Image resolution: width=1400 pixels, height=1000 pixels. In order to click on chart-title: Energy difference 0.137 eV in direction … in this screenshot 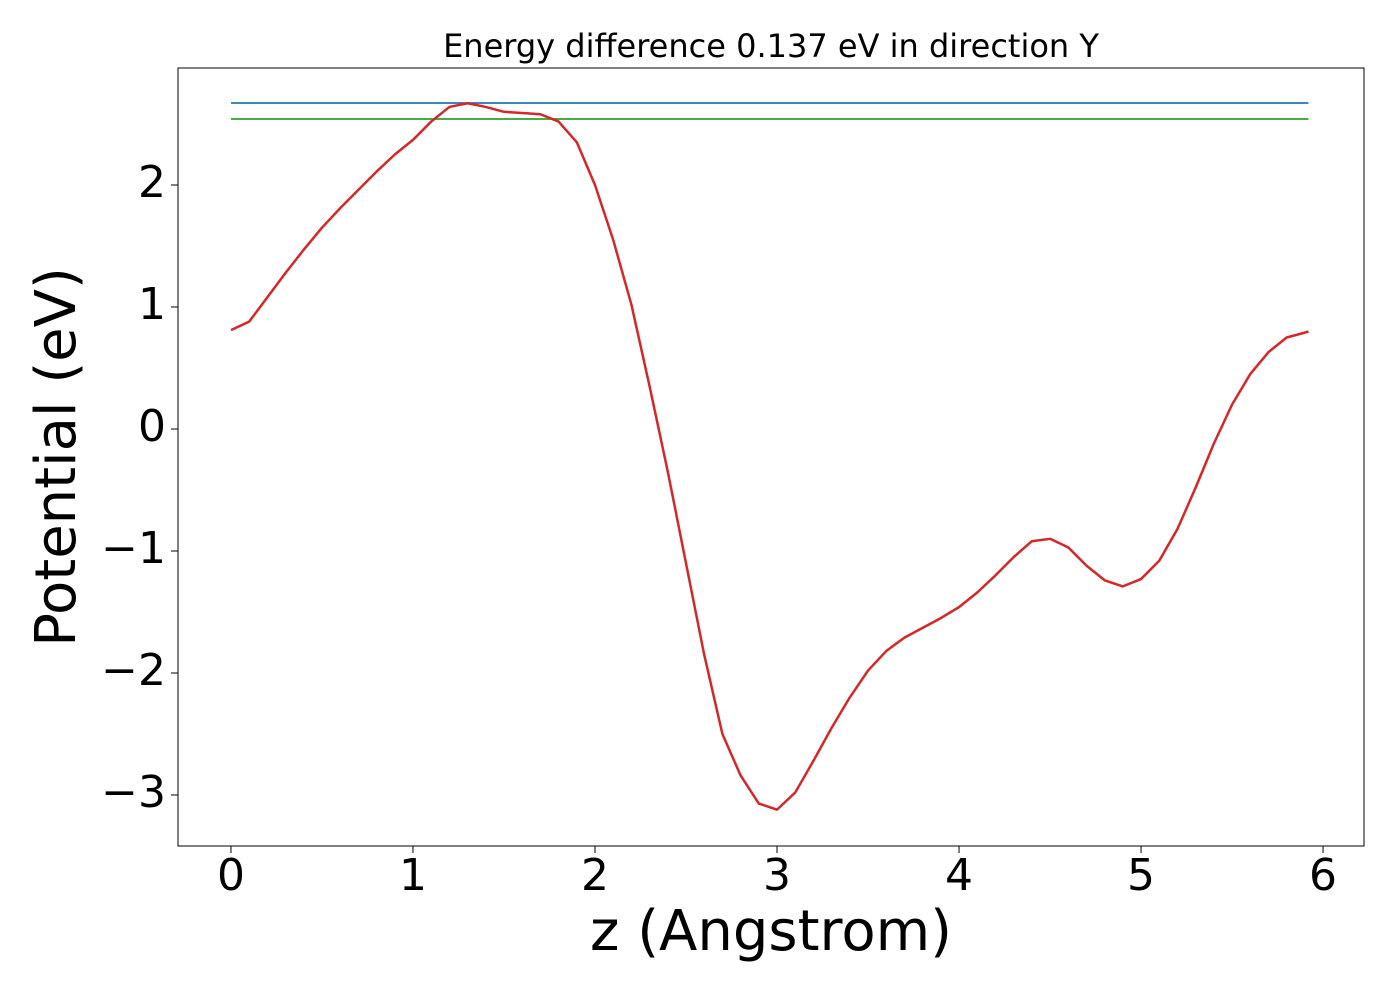, I will do `click(771, 46)`.